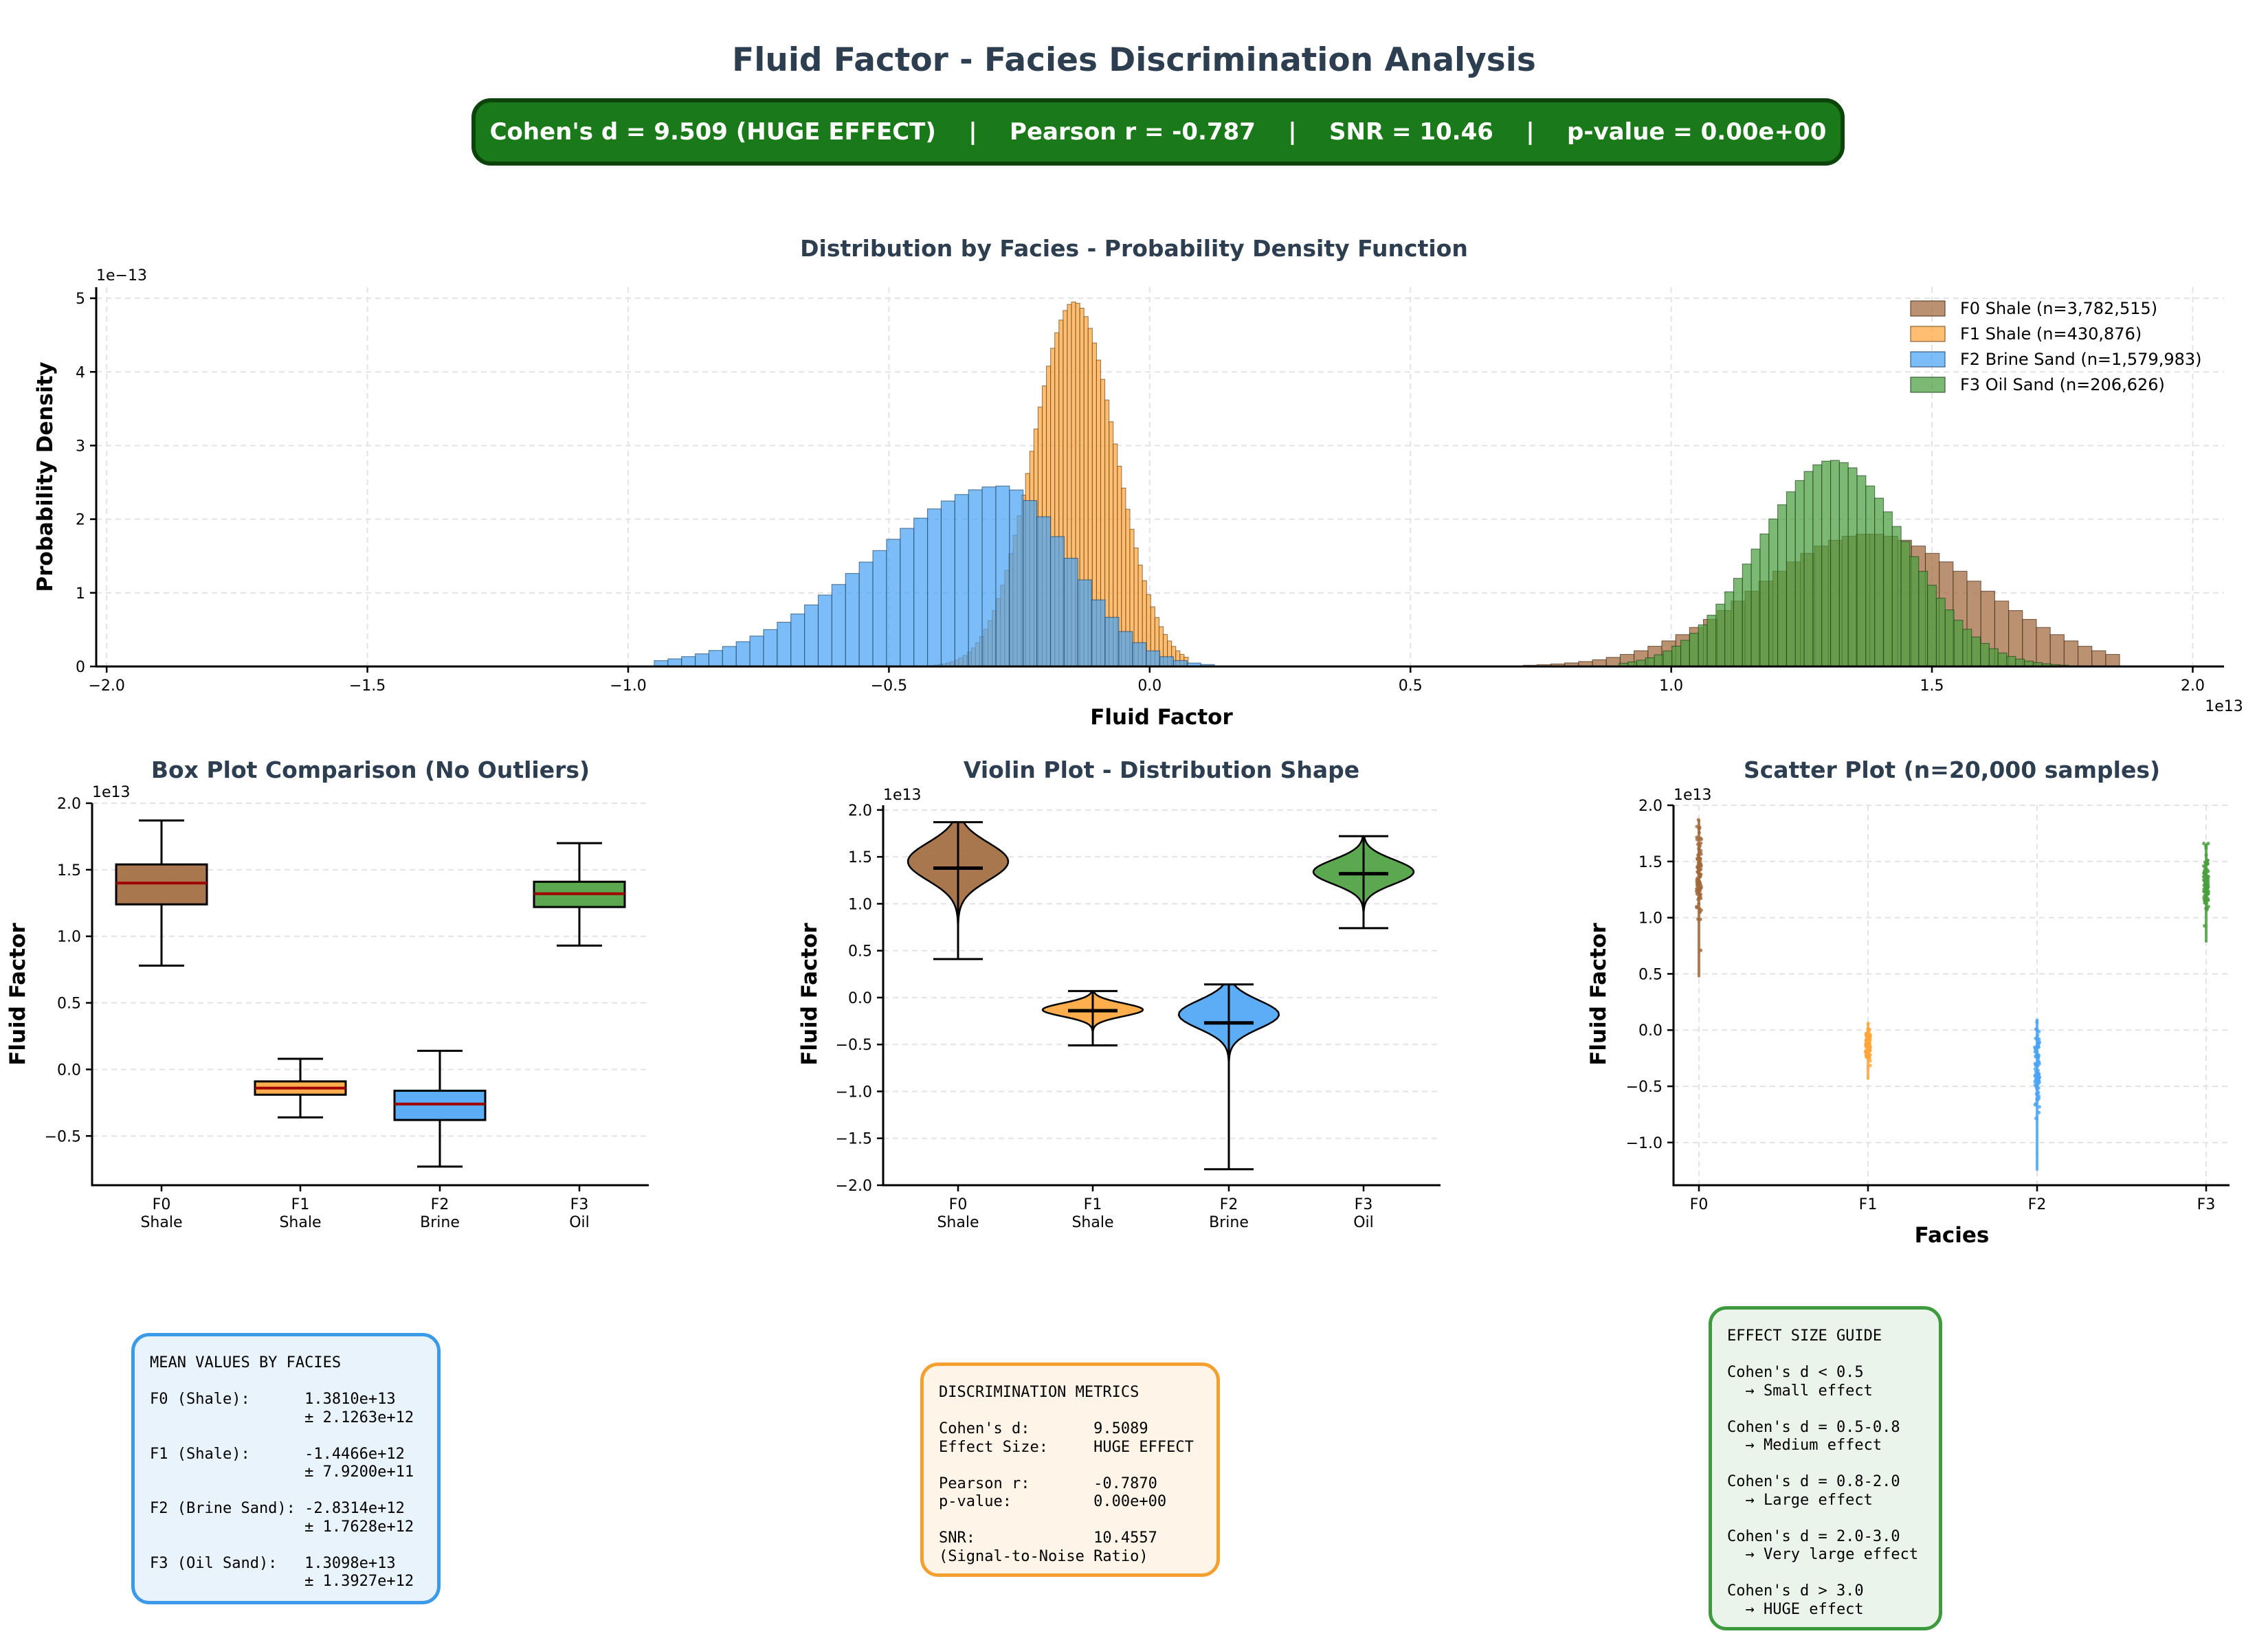 The image size is (2268, 1649). What do you see at coordinates (1928, 360) in the screenshot?
I see `legend-swatch-F2` at bounding box center [1928, 360].